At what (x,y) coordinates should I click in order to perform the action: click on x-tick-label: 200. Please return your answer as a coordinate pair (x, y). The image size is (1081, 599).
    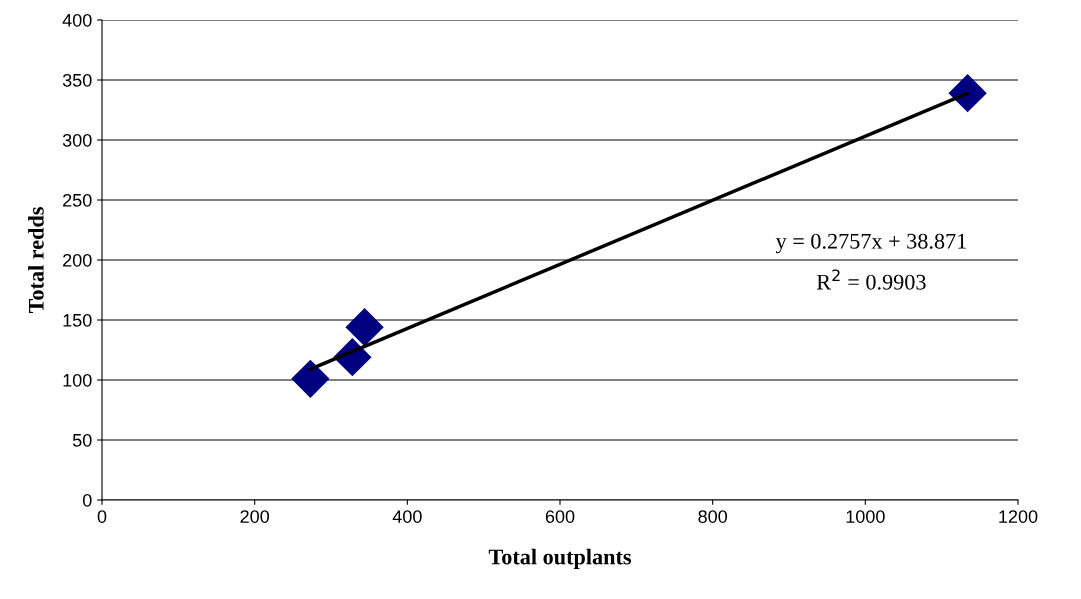
    Looking at the image, I should click on (255, 516).